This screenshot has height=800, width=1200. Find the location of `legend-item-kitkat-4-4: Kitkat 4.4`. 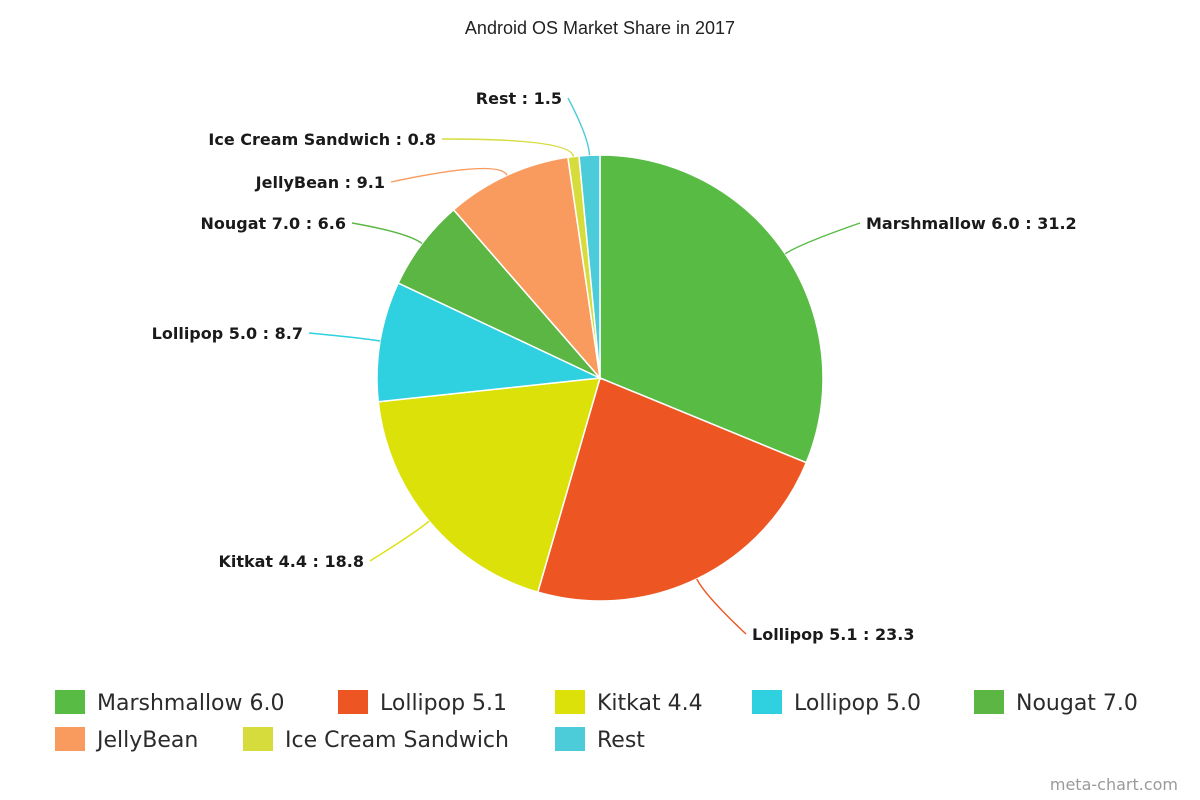

legend-item-kitkat-4-4: Kitkat 4.4 is located at coordinates (629, 703).